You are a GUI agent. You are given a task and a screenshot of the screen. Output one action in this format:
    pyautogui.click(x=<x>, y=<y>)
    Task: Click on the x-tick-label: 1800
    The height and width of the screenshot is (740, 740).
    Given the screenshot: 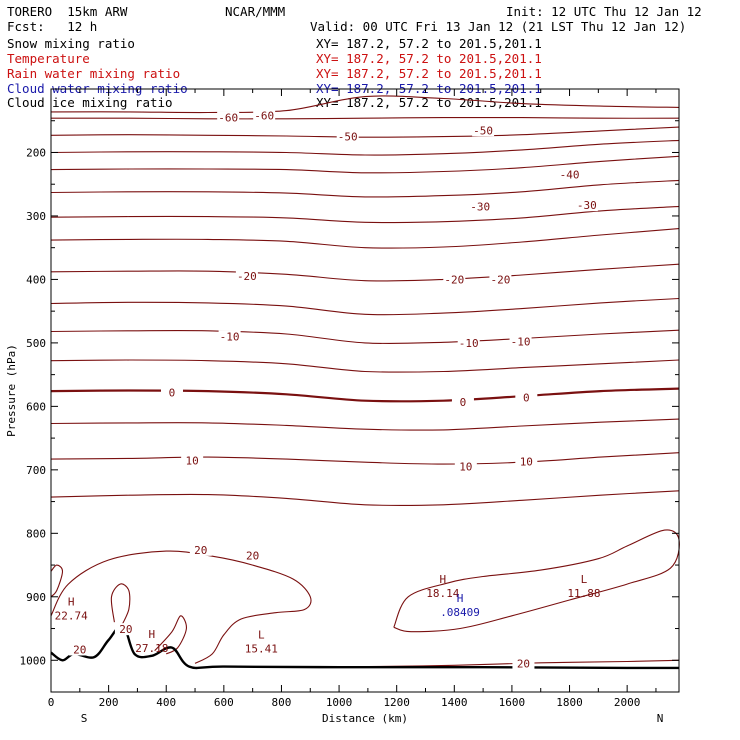 What is the action you would take?
    pyautogui.click(x=569, y=702)
    